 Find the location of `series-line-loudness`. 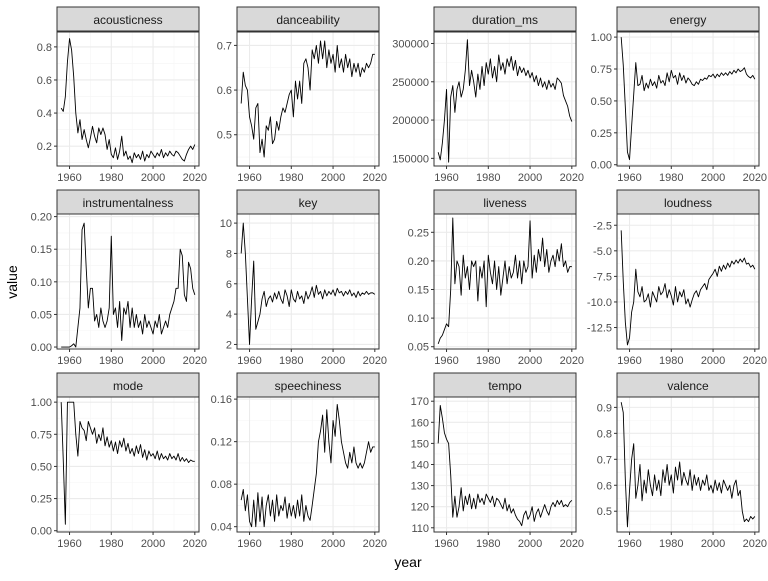

series-line-loudness is located at coordinates (688, 288).